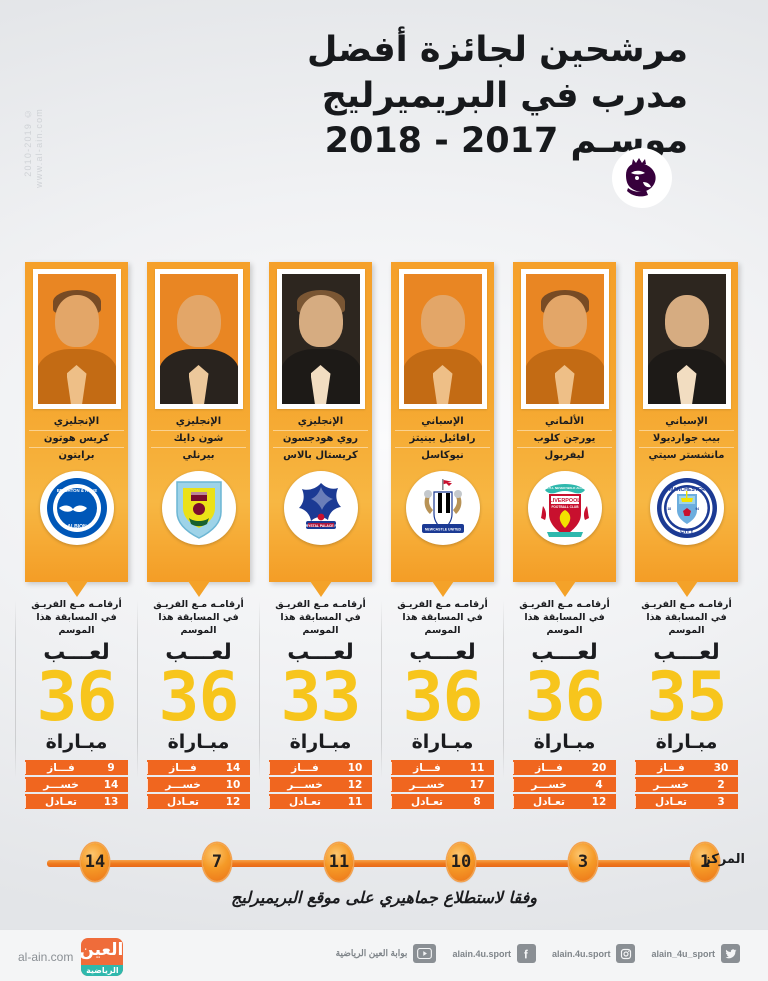 This screenshot has height=981, width=768. What do you see at coordinates (198, 422) in the screenshot?
I see `coach-nationality: الإنجليزي` at bounding box center [198, 422].